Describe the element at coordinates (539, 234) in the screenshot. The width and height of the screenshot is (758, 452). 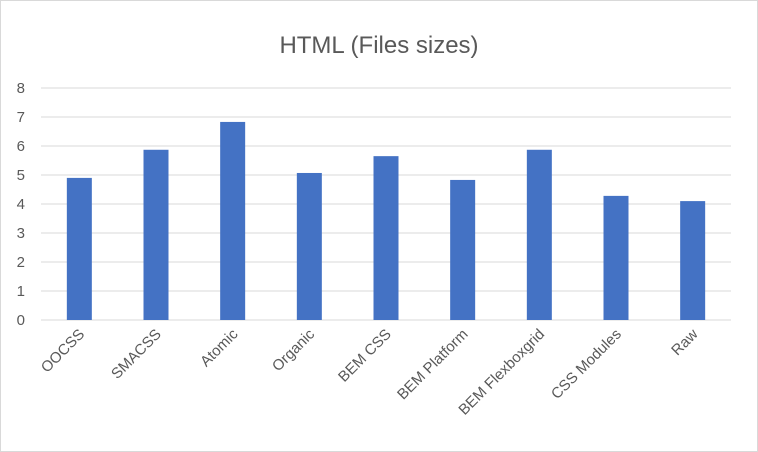
I see `bar-bem-flexboxgrid` at that location.